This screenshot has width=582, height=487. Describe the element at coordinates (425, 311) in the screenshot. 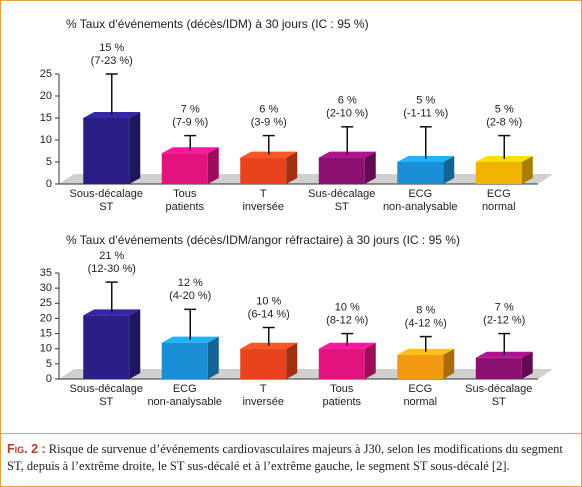

I see `value-label: 8 %` at that location.